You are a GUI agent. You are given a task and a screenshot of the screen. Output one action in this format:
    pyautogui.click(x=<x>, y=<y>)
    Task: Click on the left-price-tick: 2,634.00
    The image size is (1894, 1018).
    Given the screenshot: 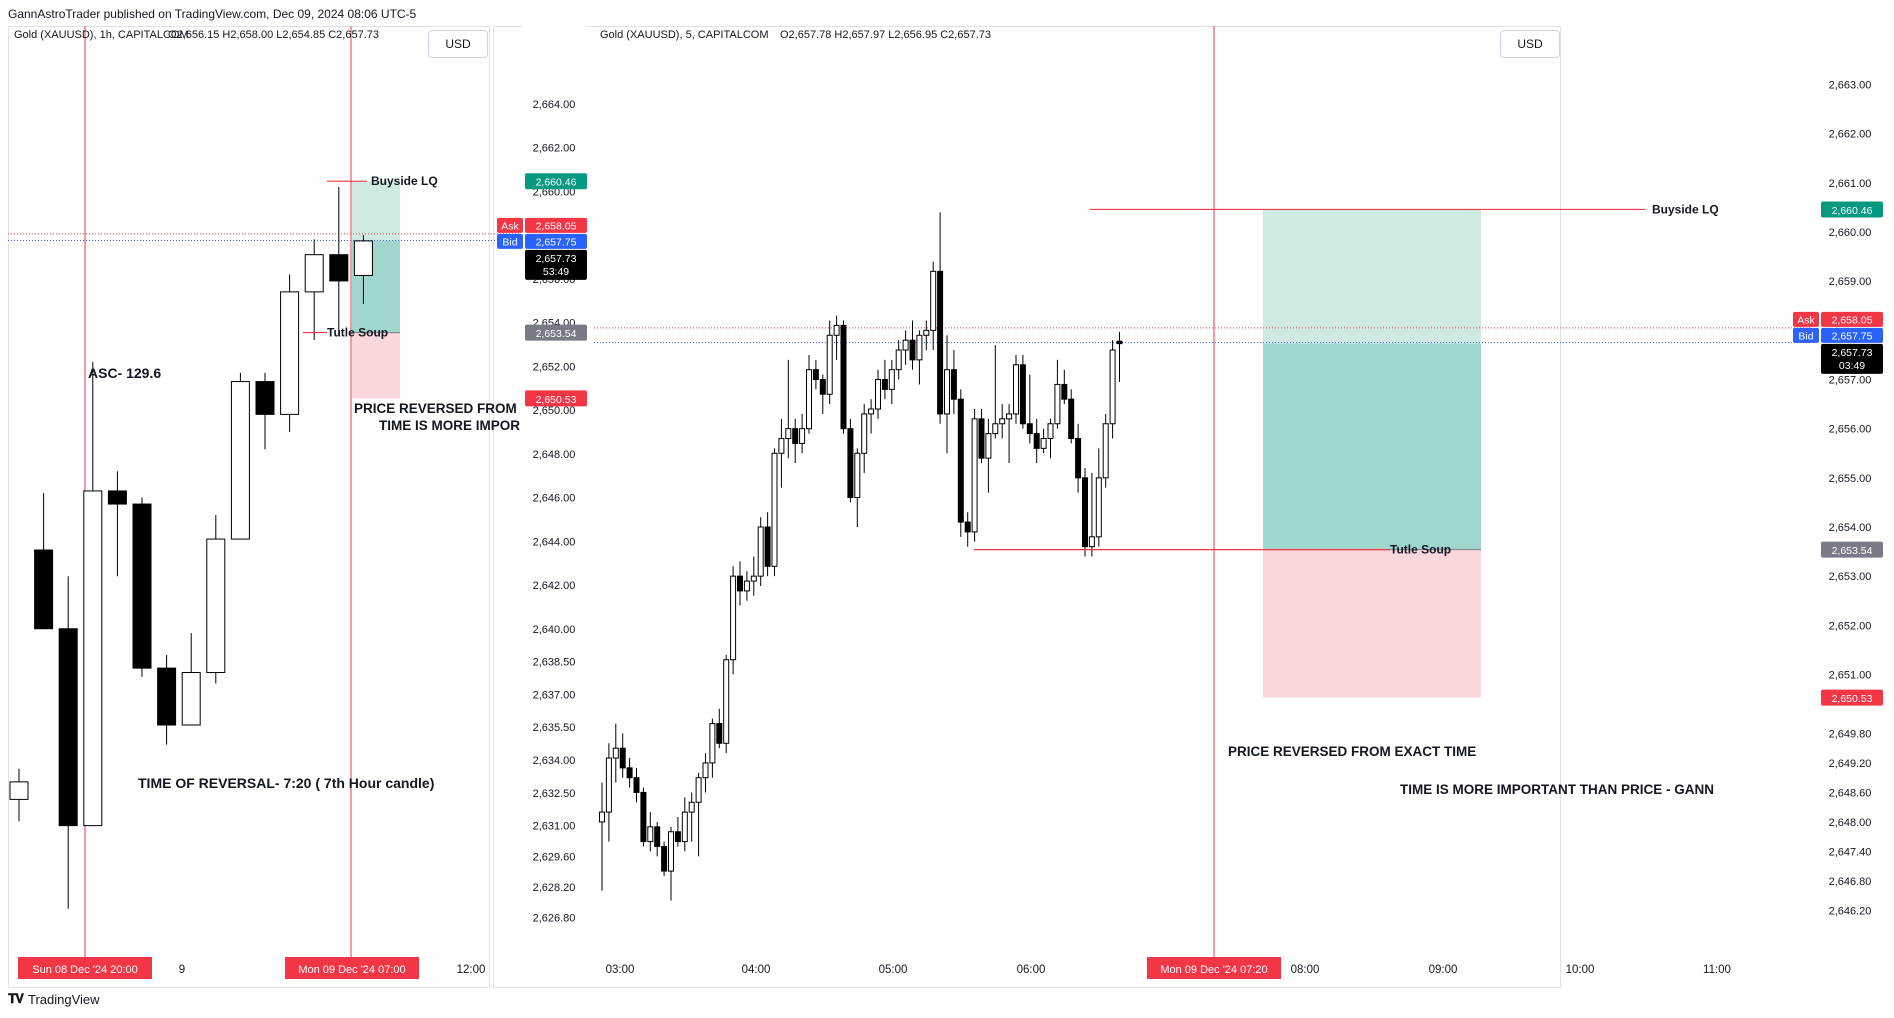 What is the action you would take?
    pyautogui.click(x=554, y=761)
    